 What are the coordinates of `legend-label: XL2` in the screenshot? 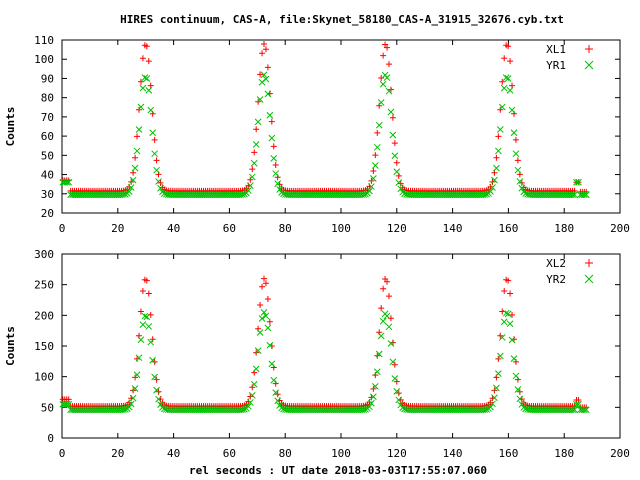 It's located at (556, 263).